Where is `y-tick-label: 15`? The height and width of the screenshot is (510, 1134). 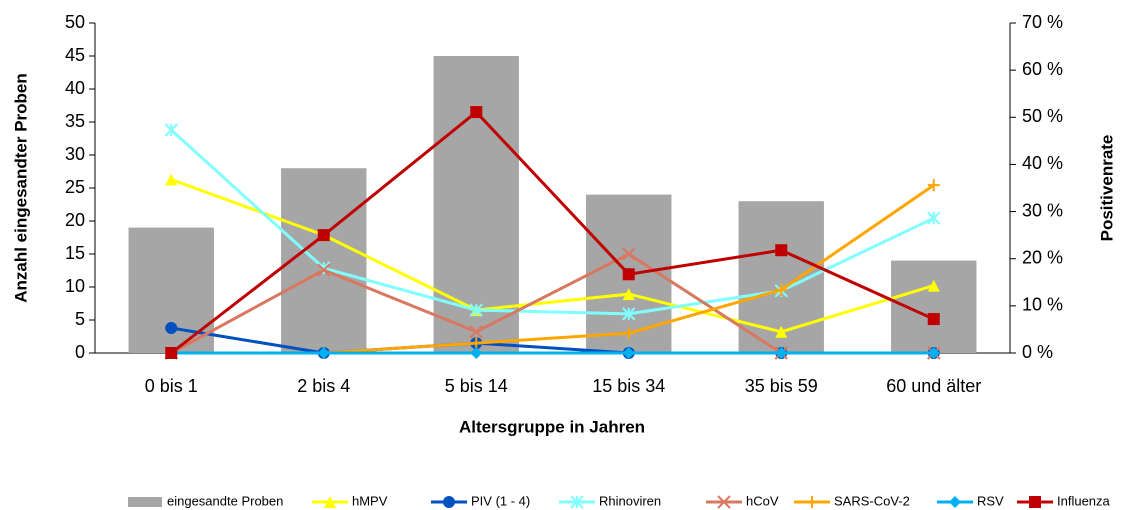
y-tick-label: 15 is located at coordinates (75, 253).